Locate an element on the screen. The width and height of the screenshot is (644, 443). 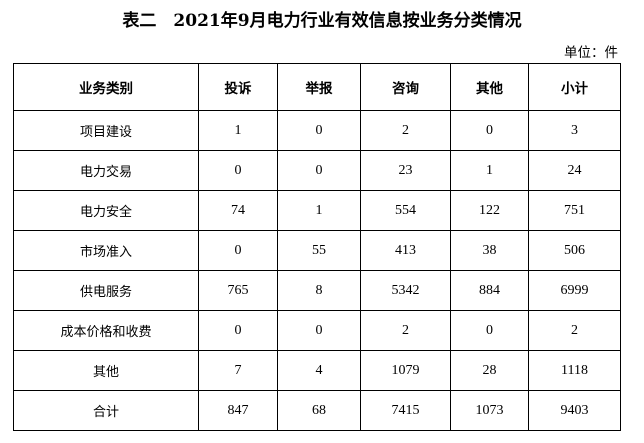
category-cell: 供电服务 is located at coordinates (106, 290).